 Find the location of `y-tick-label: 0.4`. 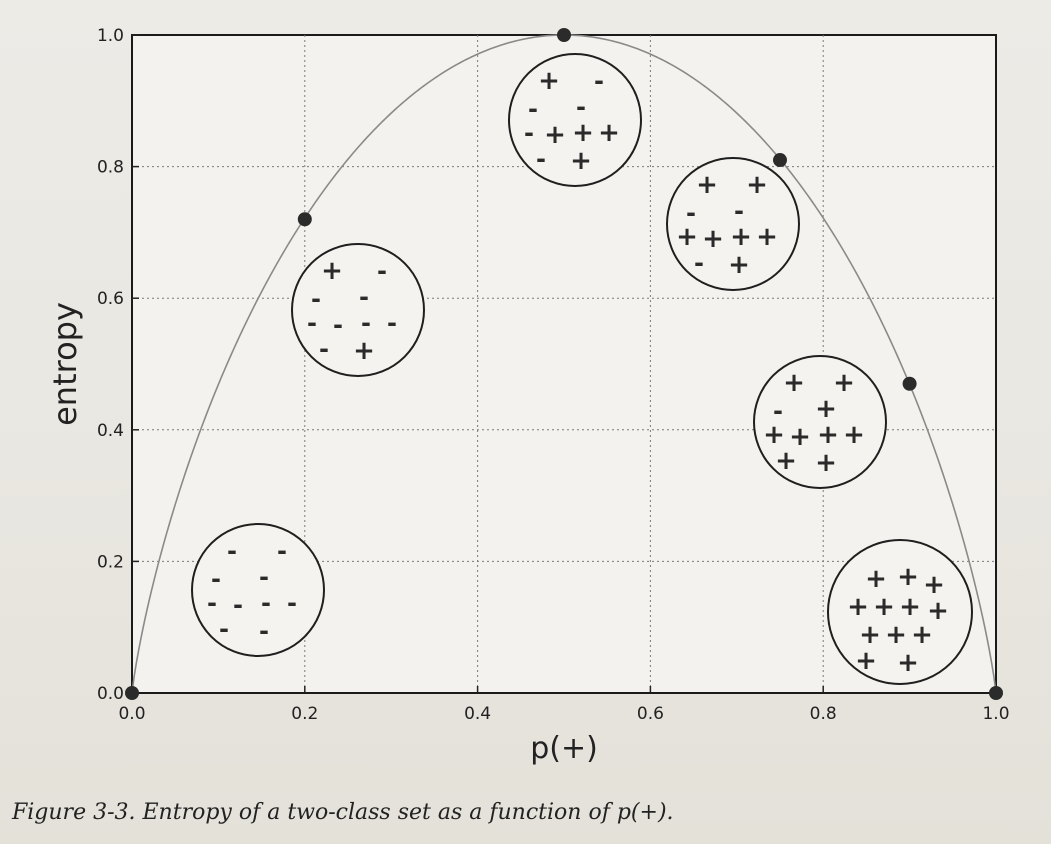

y-tick-label: 0.4 is located at coordinates (110, 431).